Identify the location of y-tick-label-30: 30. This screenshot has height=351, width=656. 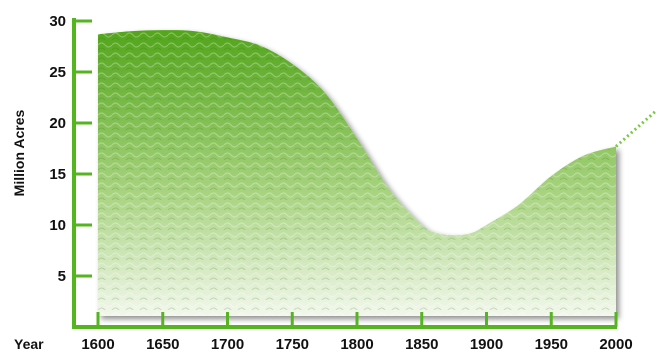
(57, 21).